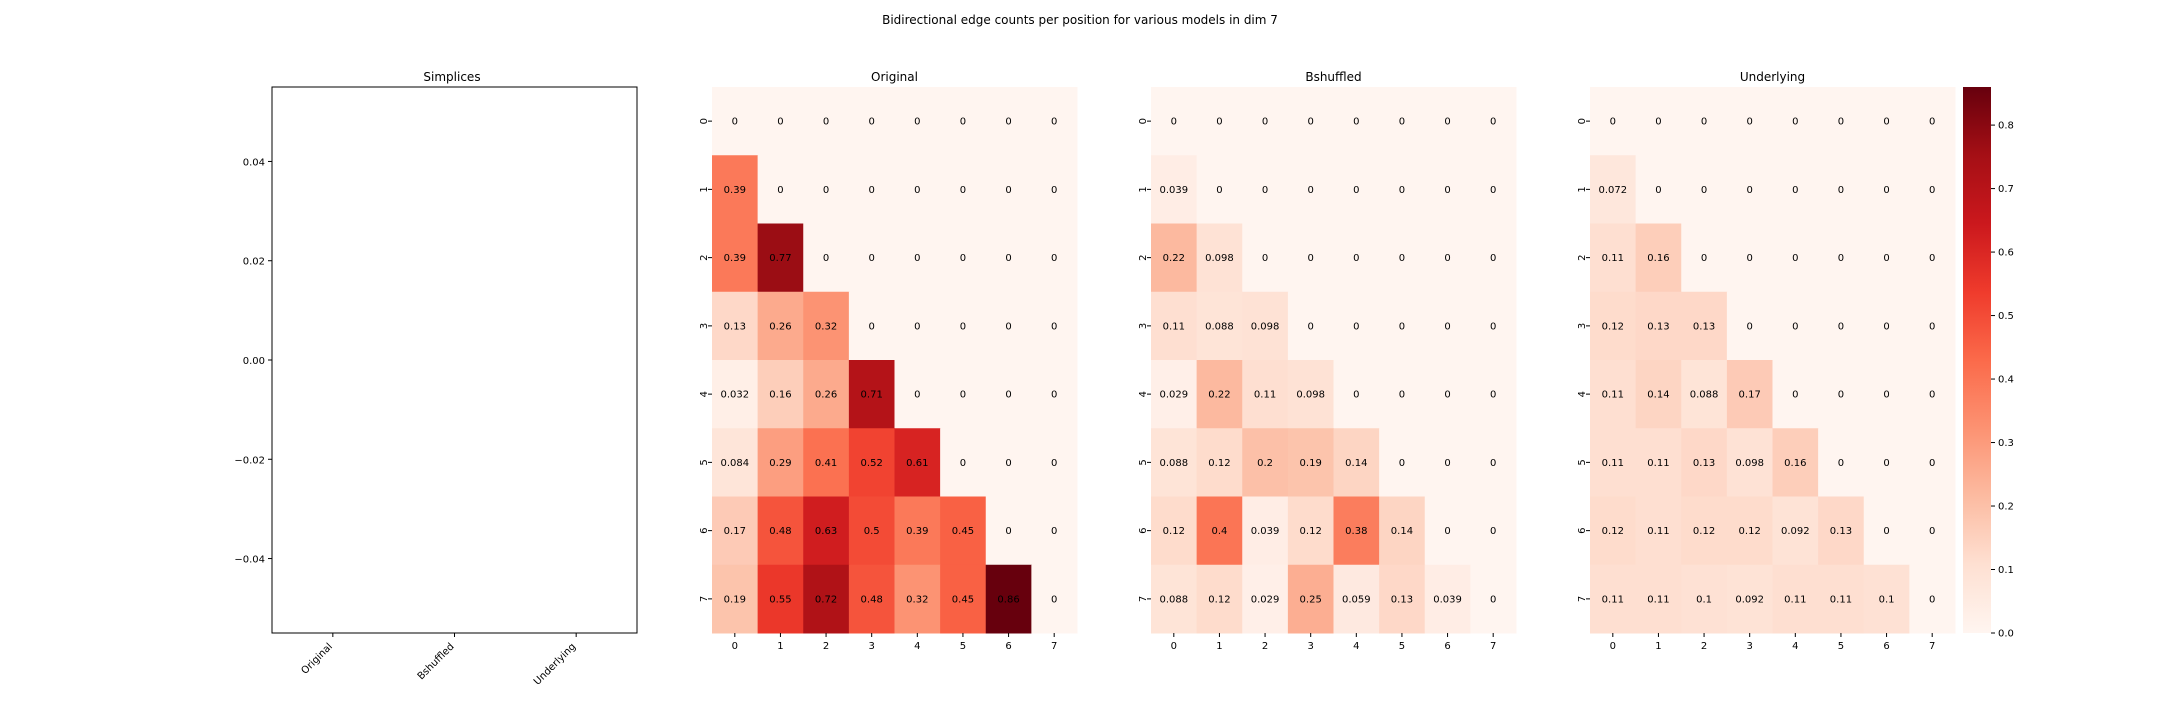  What do you see at coordinates (780, 258) in the screenshot?
I see `heatmap-cell-label: 0.77` at bounding box center [780, 258].